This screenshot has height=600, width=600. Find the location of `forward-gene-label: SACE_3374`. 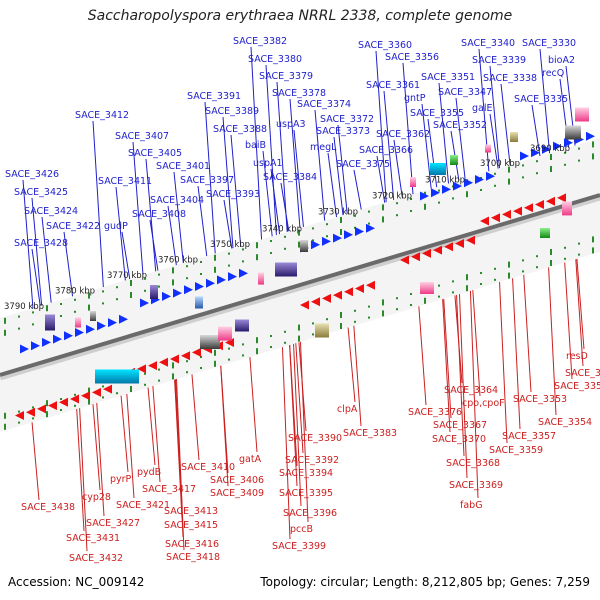

forward-gene-label: SACE_3374 is located at coordinates (324, 104).